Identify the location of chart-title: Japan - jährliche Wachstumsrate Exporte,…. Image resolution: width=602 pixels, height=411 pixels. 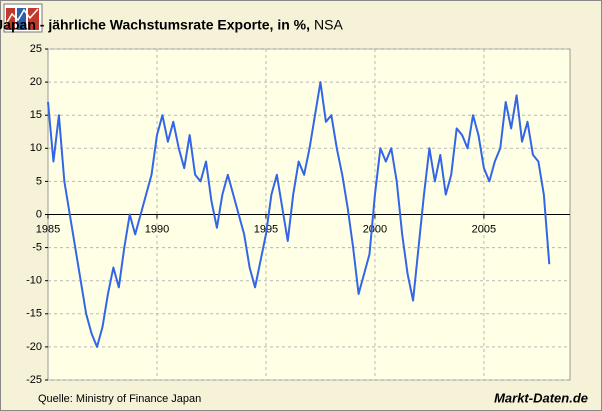
(155, 25).